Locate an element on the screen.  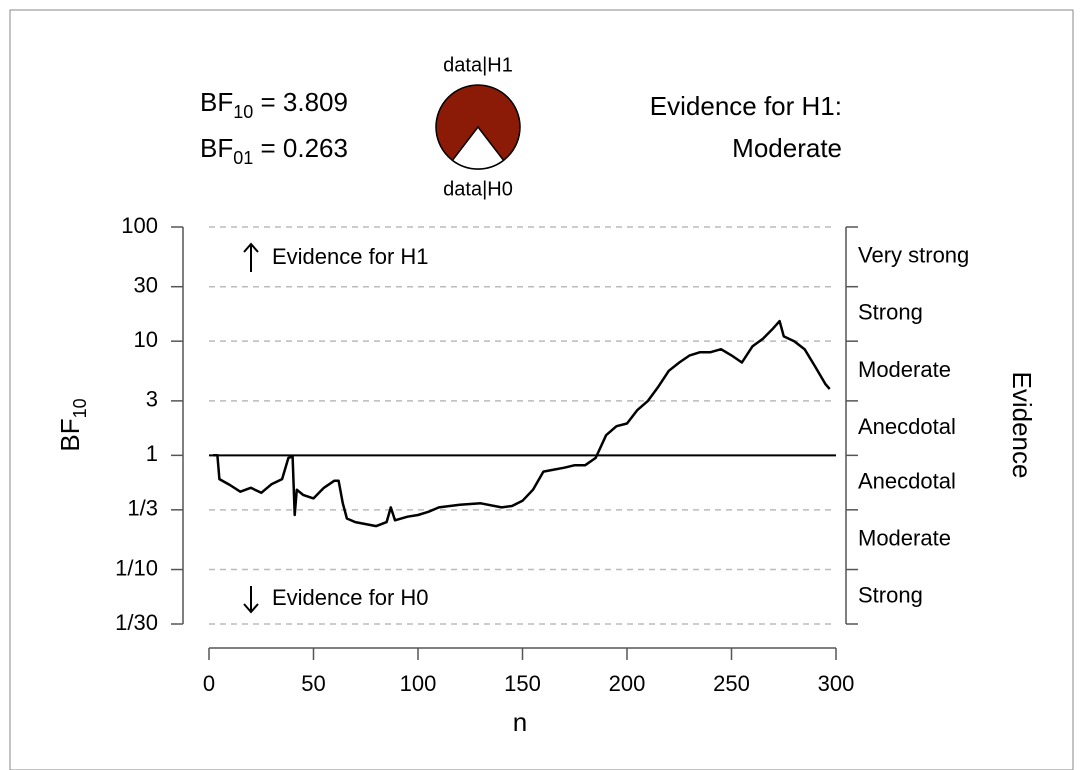
bf01-text: BF01 = 0.263 is located at coordinates (274, 150).